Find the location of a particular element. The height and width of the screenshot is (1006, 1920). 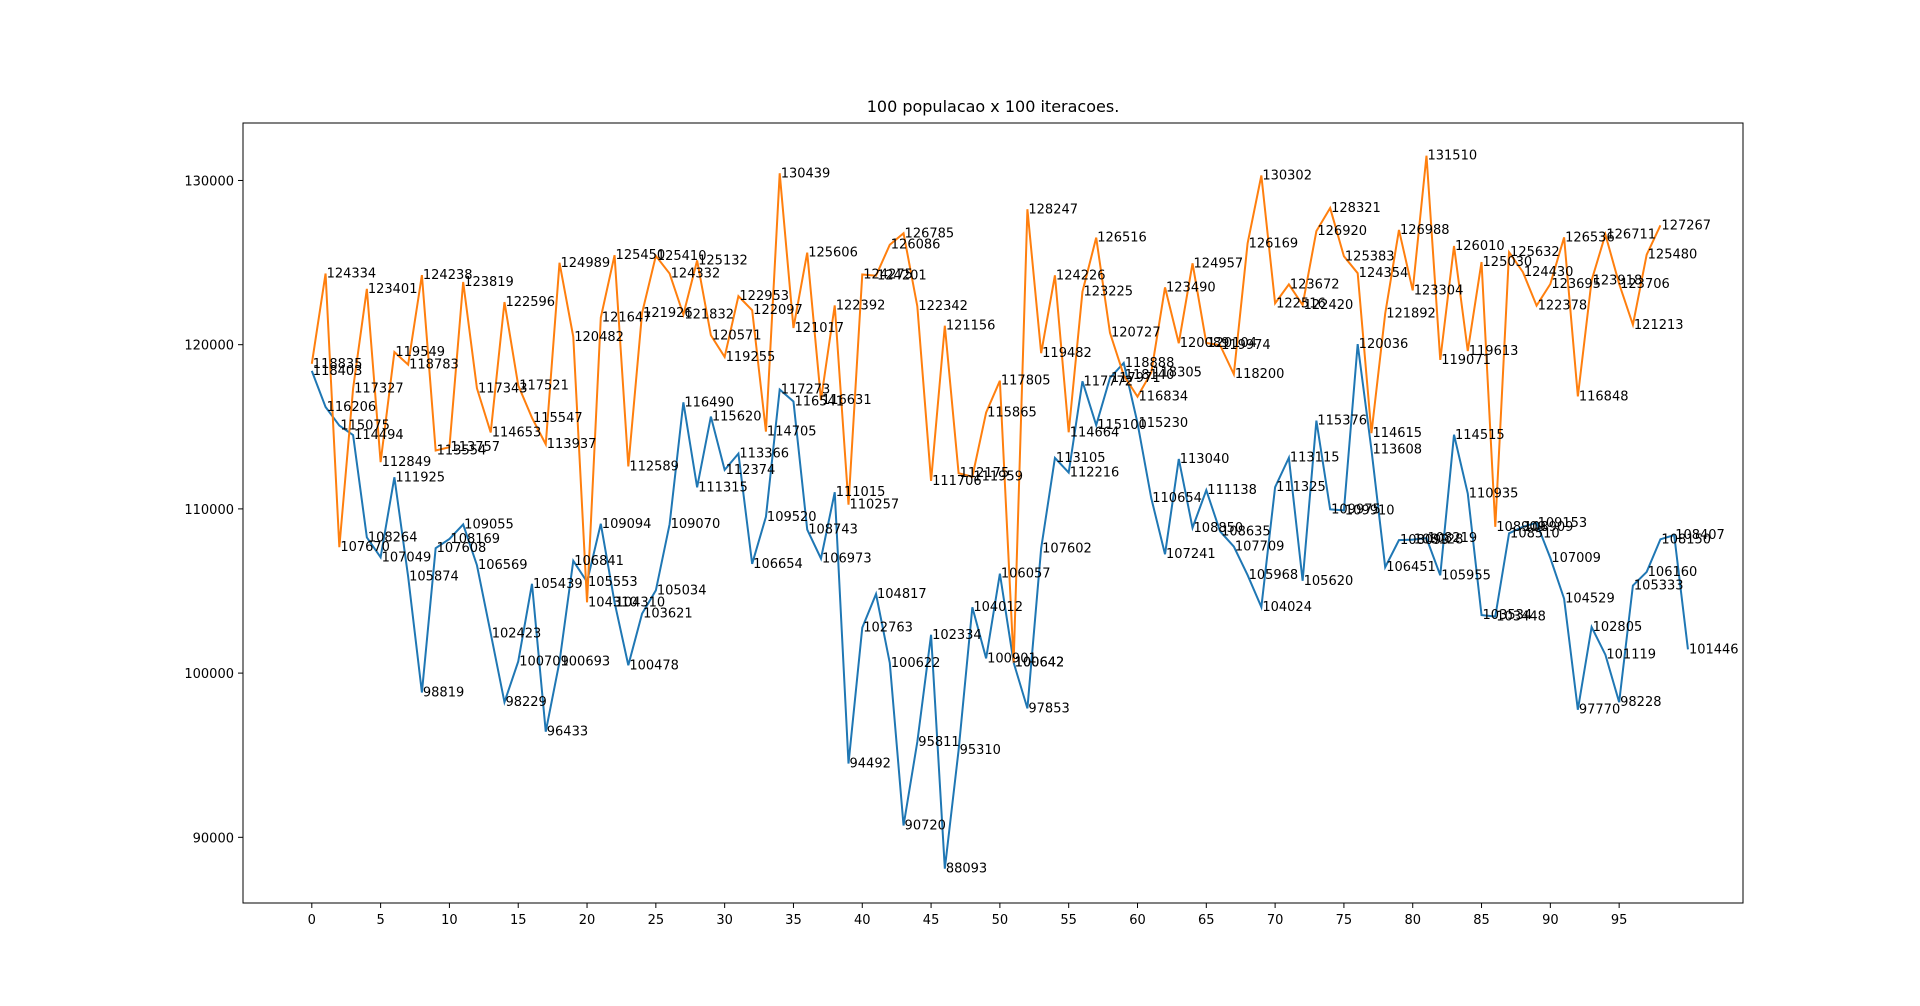

data-label: 113937 is located at coordinates (572, 444).